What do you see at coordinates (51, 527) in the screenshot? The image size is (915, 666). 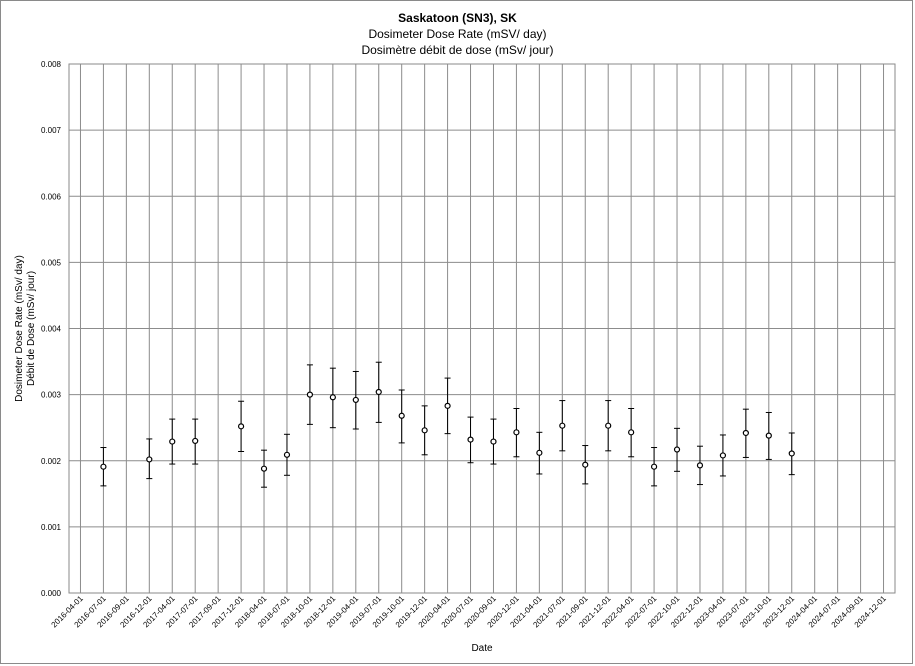 I see `y-tick-label: 0.001` at bounding box center [51, 527].